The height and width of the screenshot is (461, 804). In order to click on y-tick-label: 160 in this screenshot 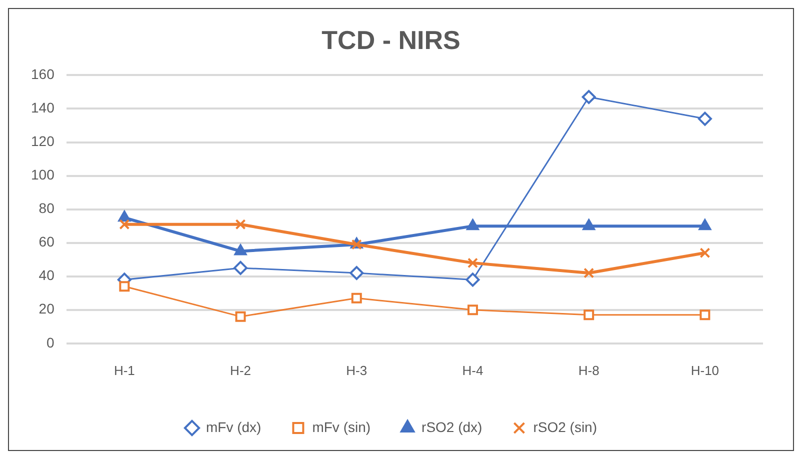, I will do `click(43, 74)`.